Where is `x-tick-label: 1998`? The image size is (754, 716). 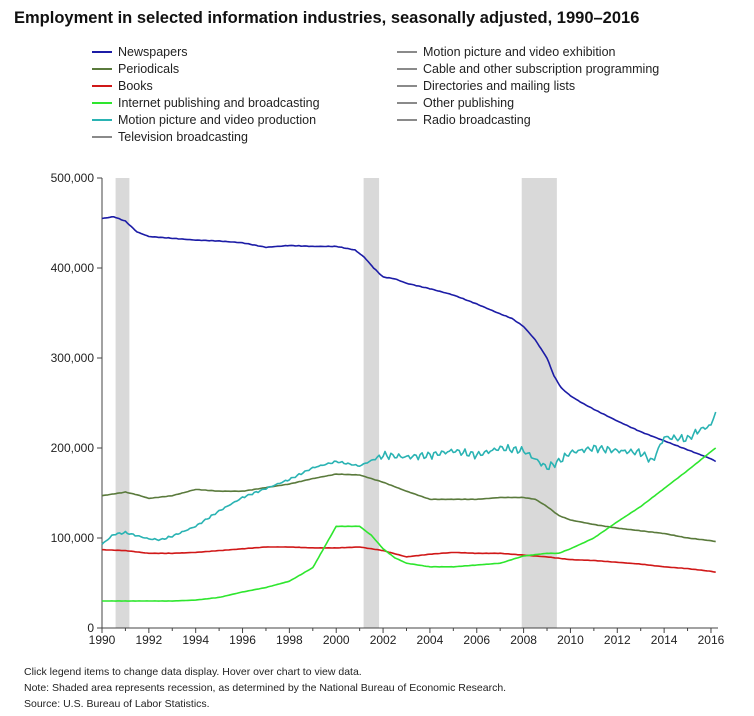
x-tick-label: 1998 is located at coordinates (289, 640).